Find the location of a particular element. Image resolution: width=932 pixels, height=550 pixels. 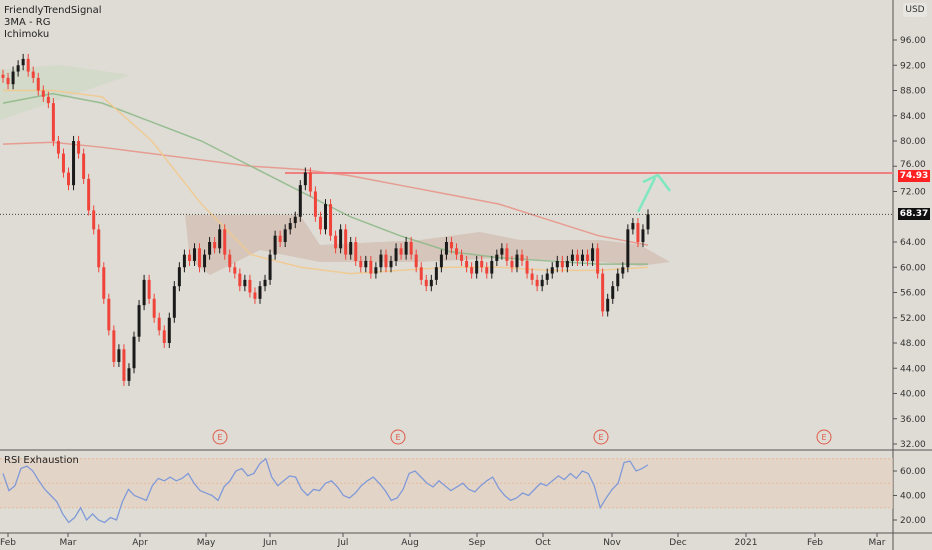

time-tick-label: 2021 is located at coordinates (746, 543).